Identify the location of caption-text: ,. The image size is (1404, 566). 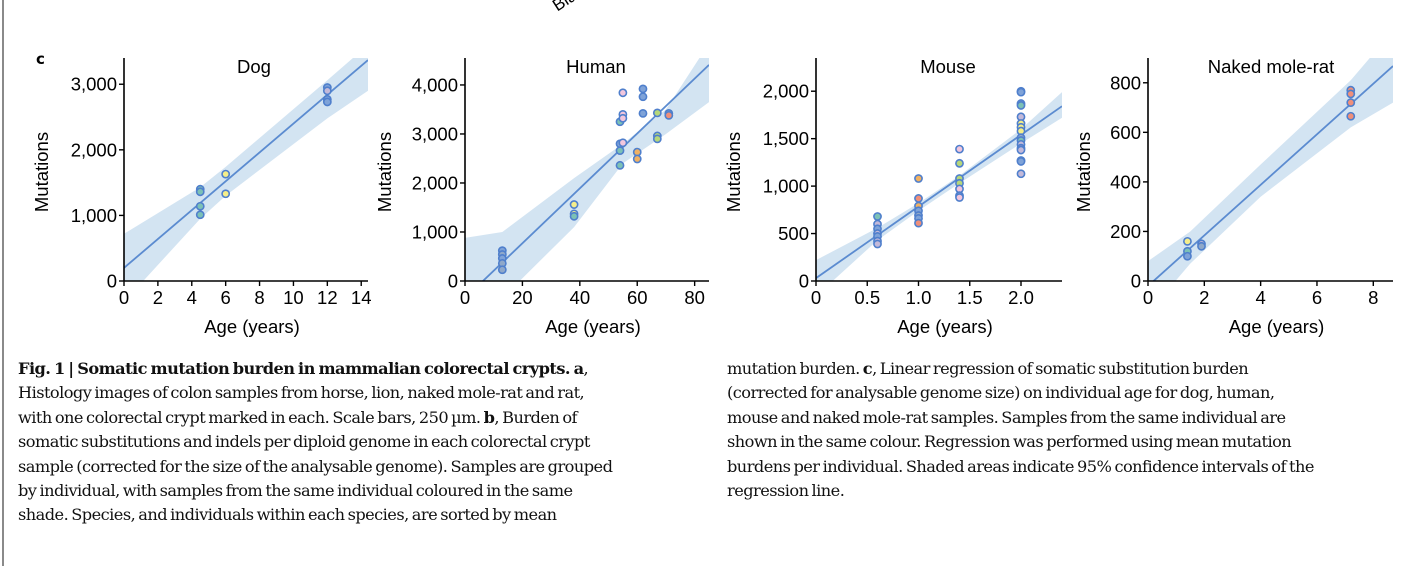
(586, 368).